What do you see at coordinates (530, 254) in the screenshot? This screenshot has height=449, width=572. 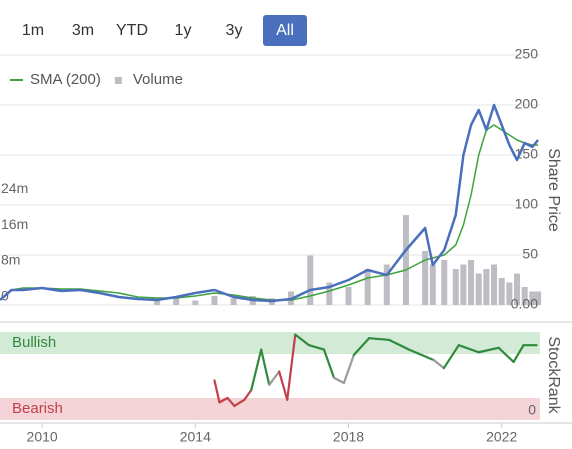 I see `y-tick-label: 50` at bounding box center [530, 254].